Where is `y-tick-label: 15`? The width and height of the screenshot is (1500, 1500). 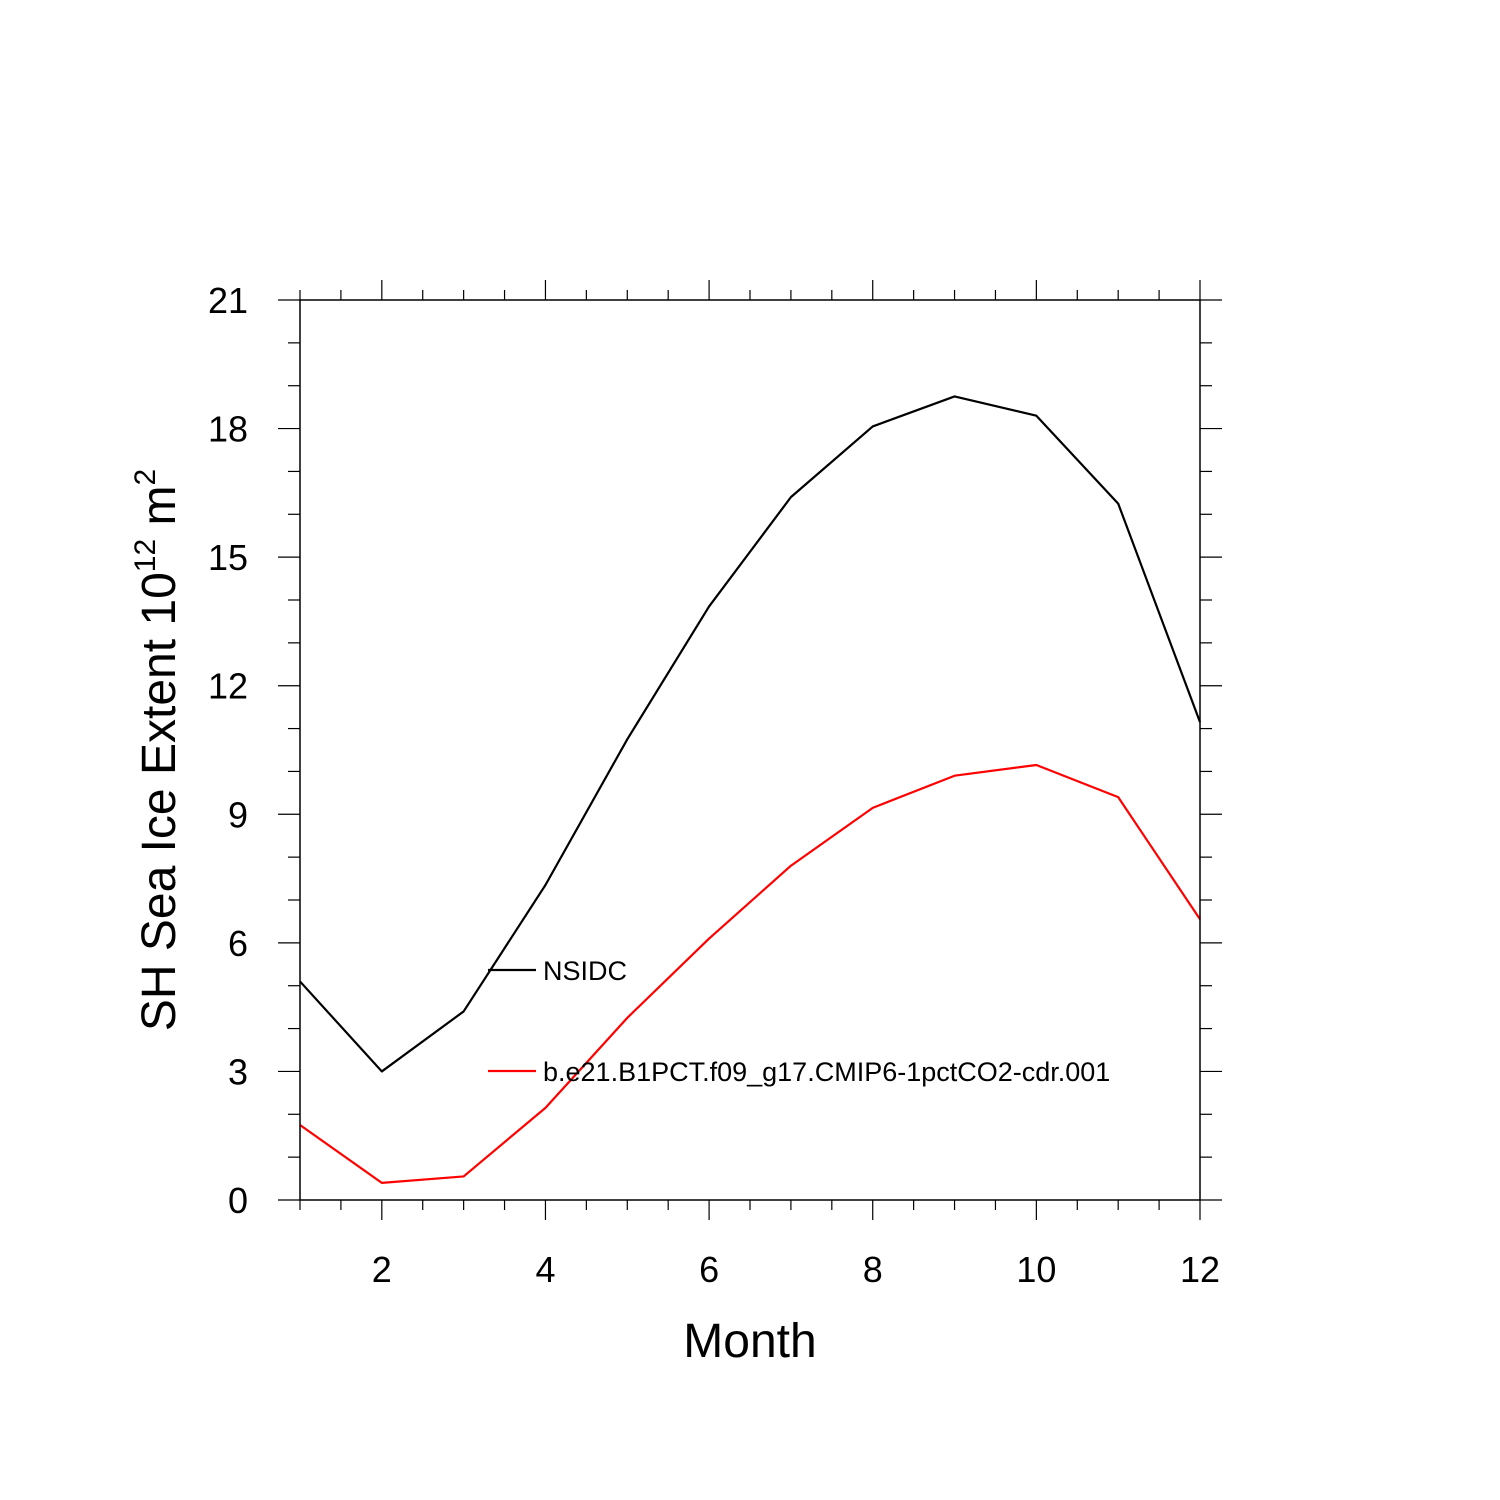 y-tick-label: 15 is located at coordinates (228, 557).